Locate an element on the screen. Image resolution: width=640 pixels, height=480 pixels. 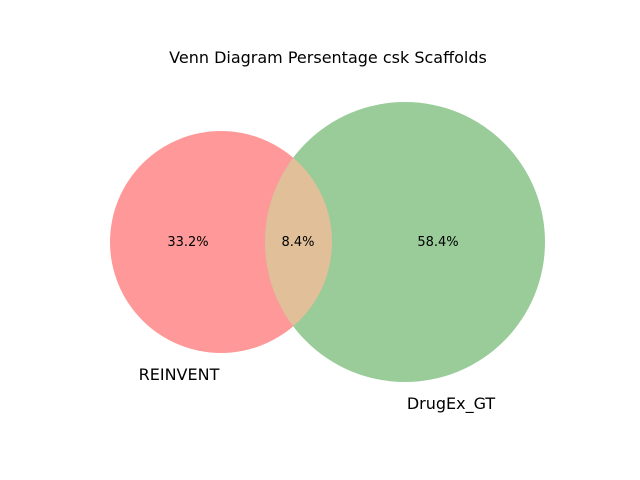
set-label-drugex-gt: DrugEx_GT is located at coordinates (451, 404).